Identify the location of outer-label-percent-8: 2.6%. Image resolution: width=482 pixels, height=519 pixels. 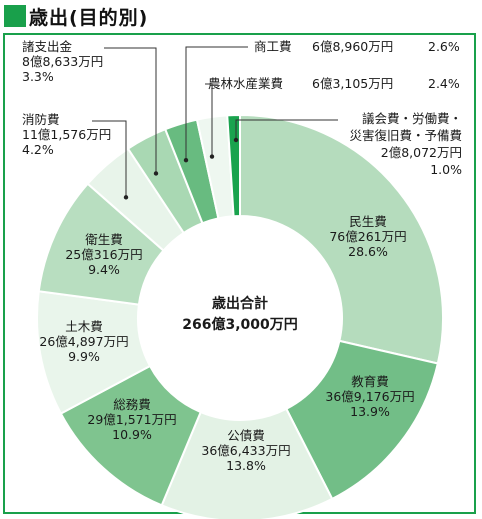
(444, 46).